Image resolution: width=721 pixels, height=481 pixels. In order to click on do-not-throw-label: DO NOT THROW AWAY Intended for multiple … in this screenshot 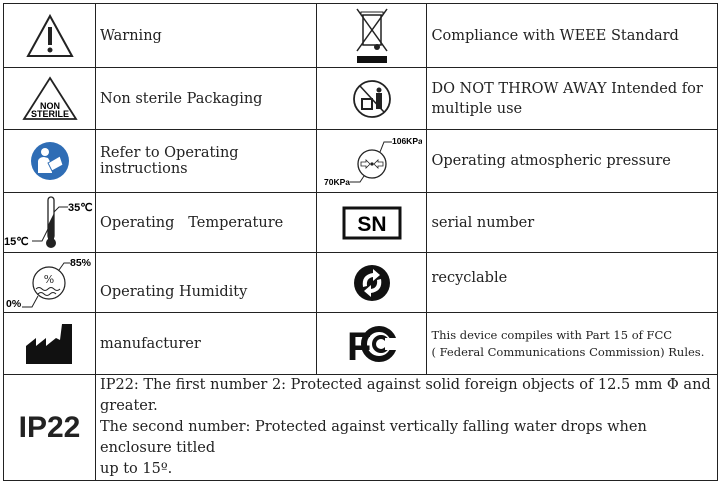, I will do `click(572, 98)`.